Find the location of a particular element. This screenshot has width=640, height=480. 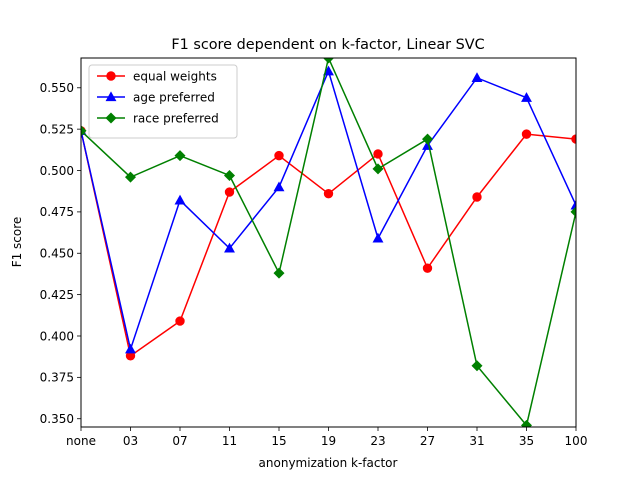

x-tick-label: 11 is located at coordinates (229, 441).